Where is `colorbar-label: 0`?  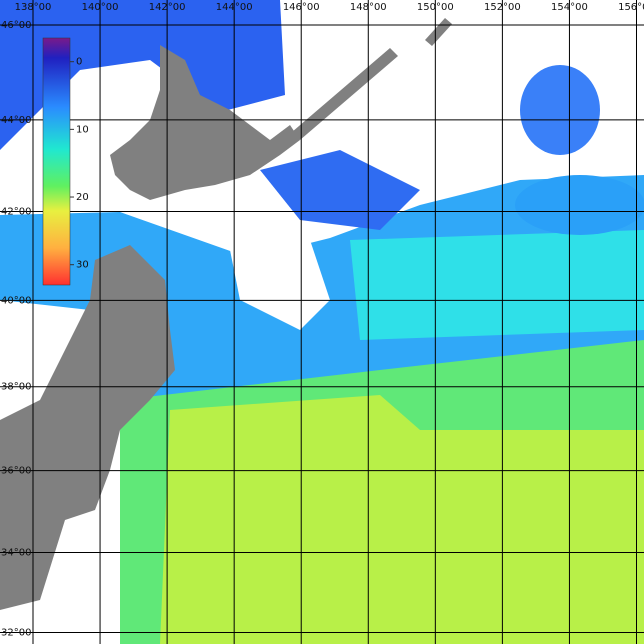
colorbar-label: 0 is located at coordinates (79, 62).